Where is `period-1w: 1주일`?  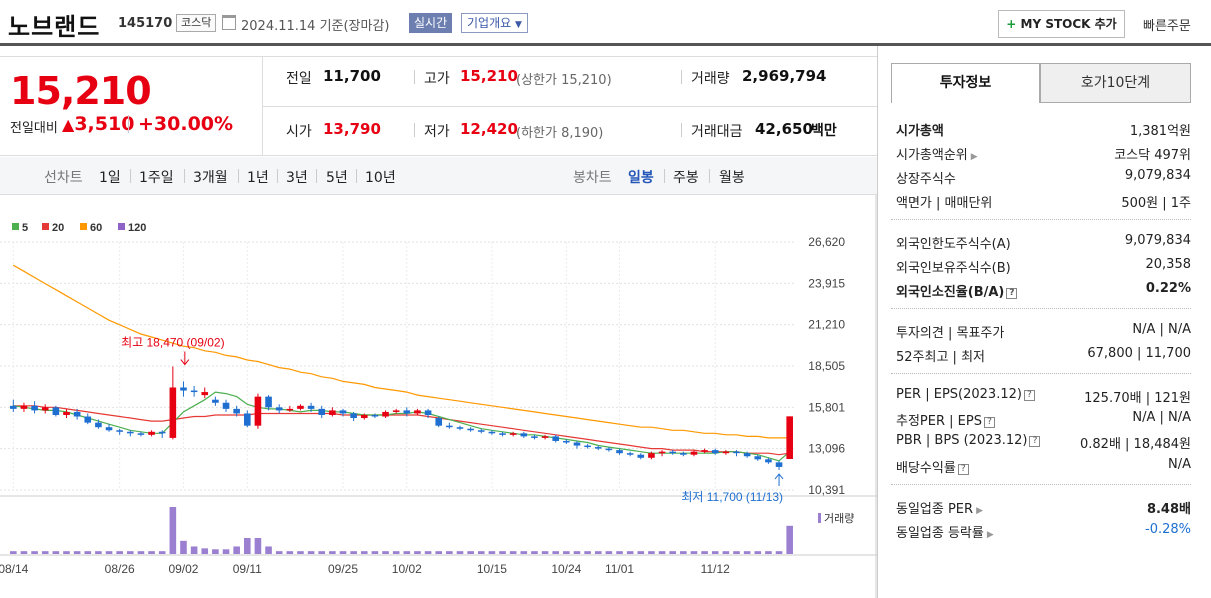
period-1w: 1주일 is located at coordinates (156, 178).